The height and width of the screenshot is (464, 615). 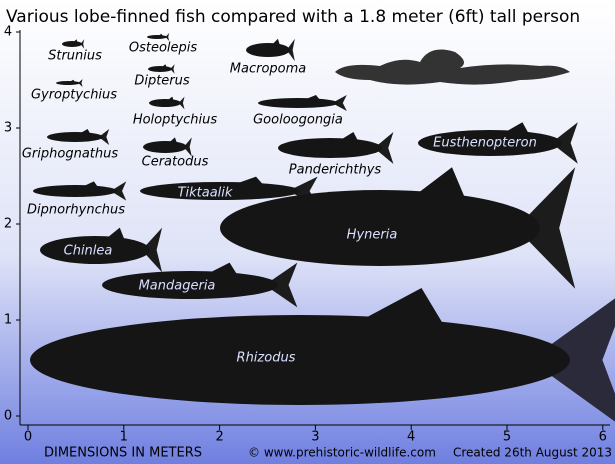 I want to click on fish: Holoptychius, so click(x=175, y=112).